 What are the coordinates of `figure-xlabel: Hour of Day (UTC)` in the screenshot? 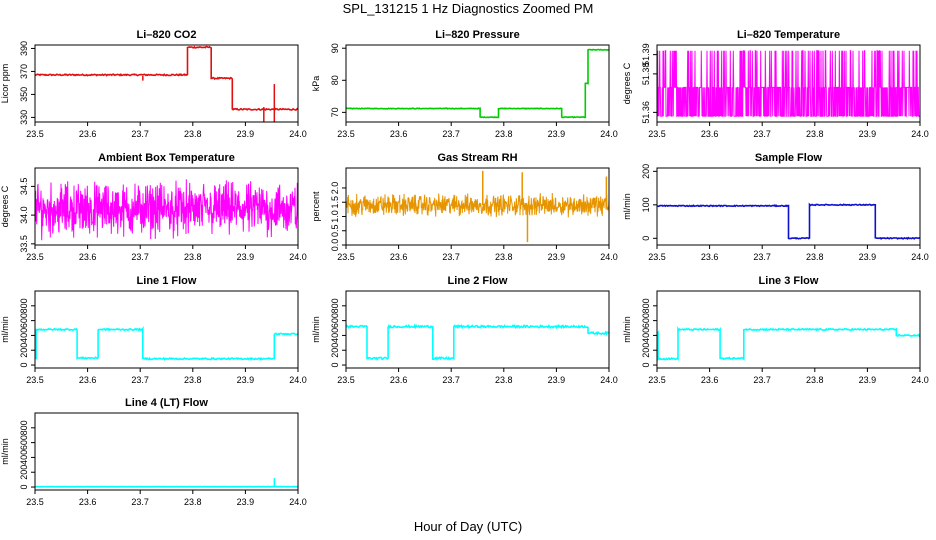 It's located at (468, 526).